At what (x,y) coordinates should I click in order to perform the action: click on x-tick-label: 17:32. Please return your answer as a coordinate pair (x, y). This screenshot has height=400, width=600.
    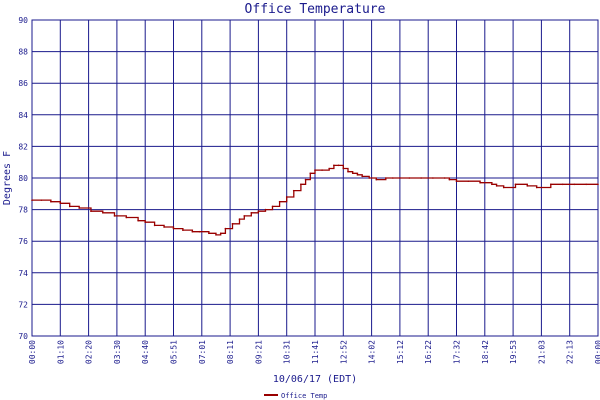
    Looking at the image, I should click on (457, 352).